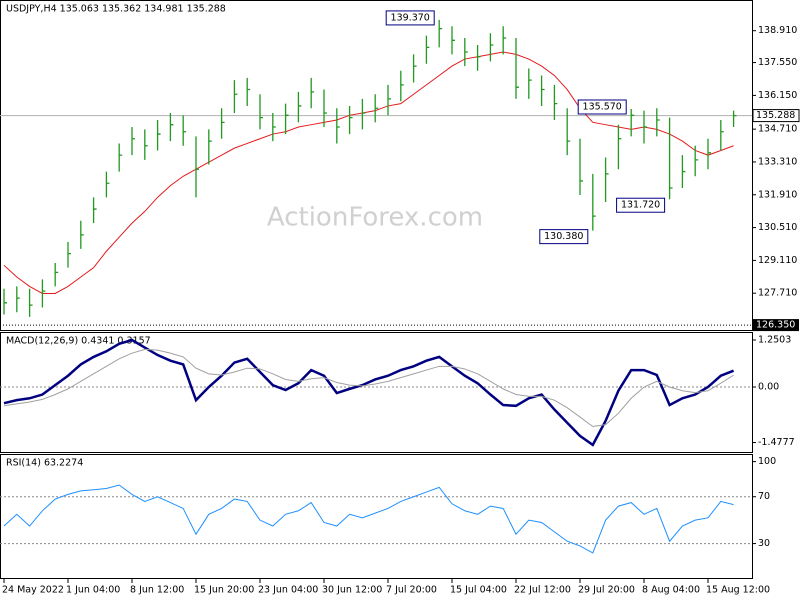 This screenshot has height=604, width=800. Describe the element at coordinates (777, 161) in the screenshot. I see `y-tick-label: 133.310` at that location.